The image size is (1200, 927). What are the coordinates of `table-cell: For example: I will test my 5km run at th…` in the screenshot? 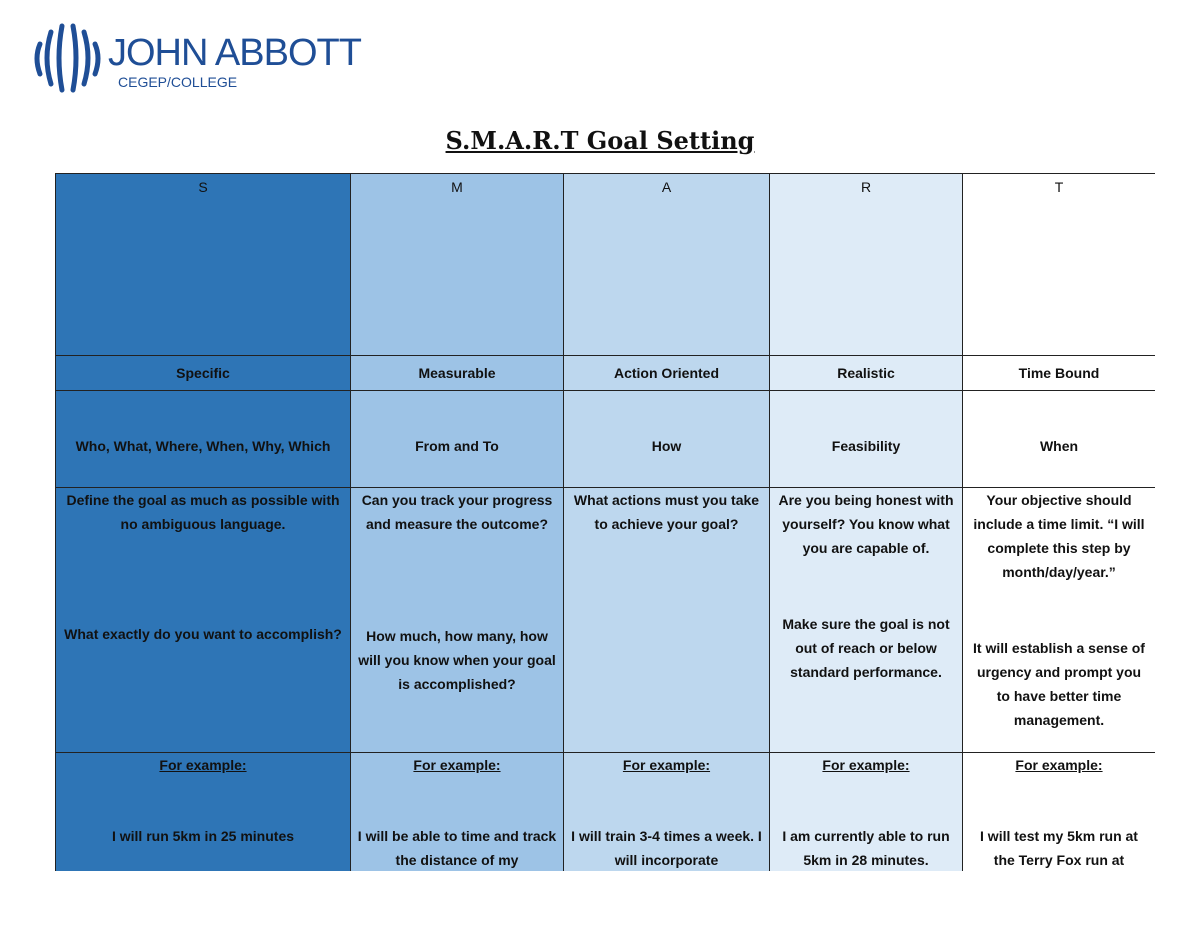 It's located at (1059, 812).